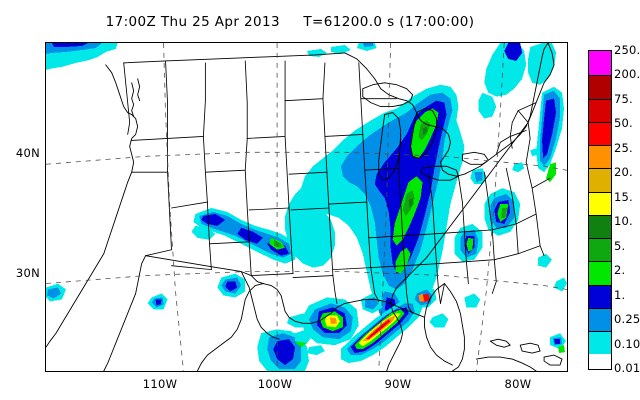 The height and width of the screenshot is (400, 640). I want to click on colorbar-tick-001: 0.01, so click(627, 368).